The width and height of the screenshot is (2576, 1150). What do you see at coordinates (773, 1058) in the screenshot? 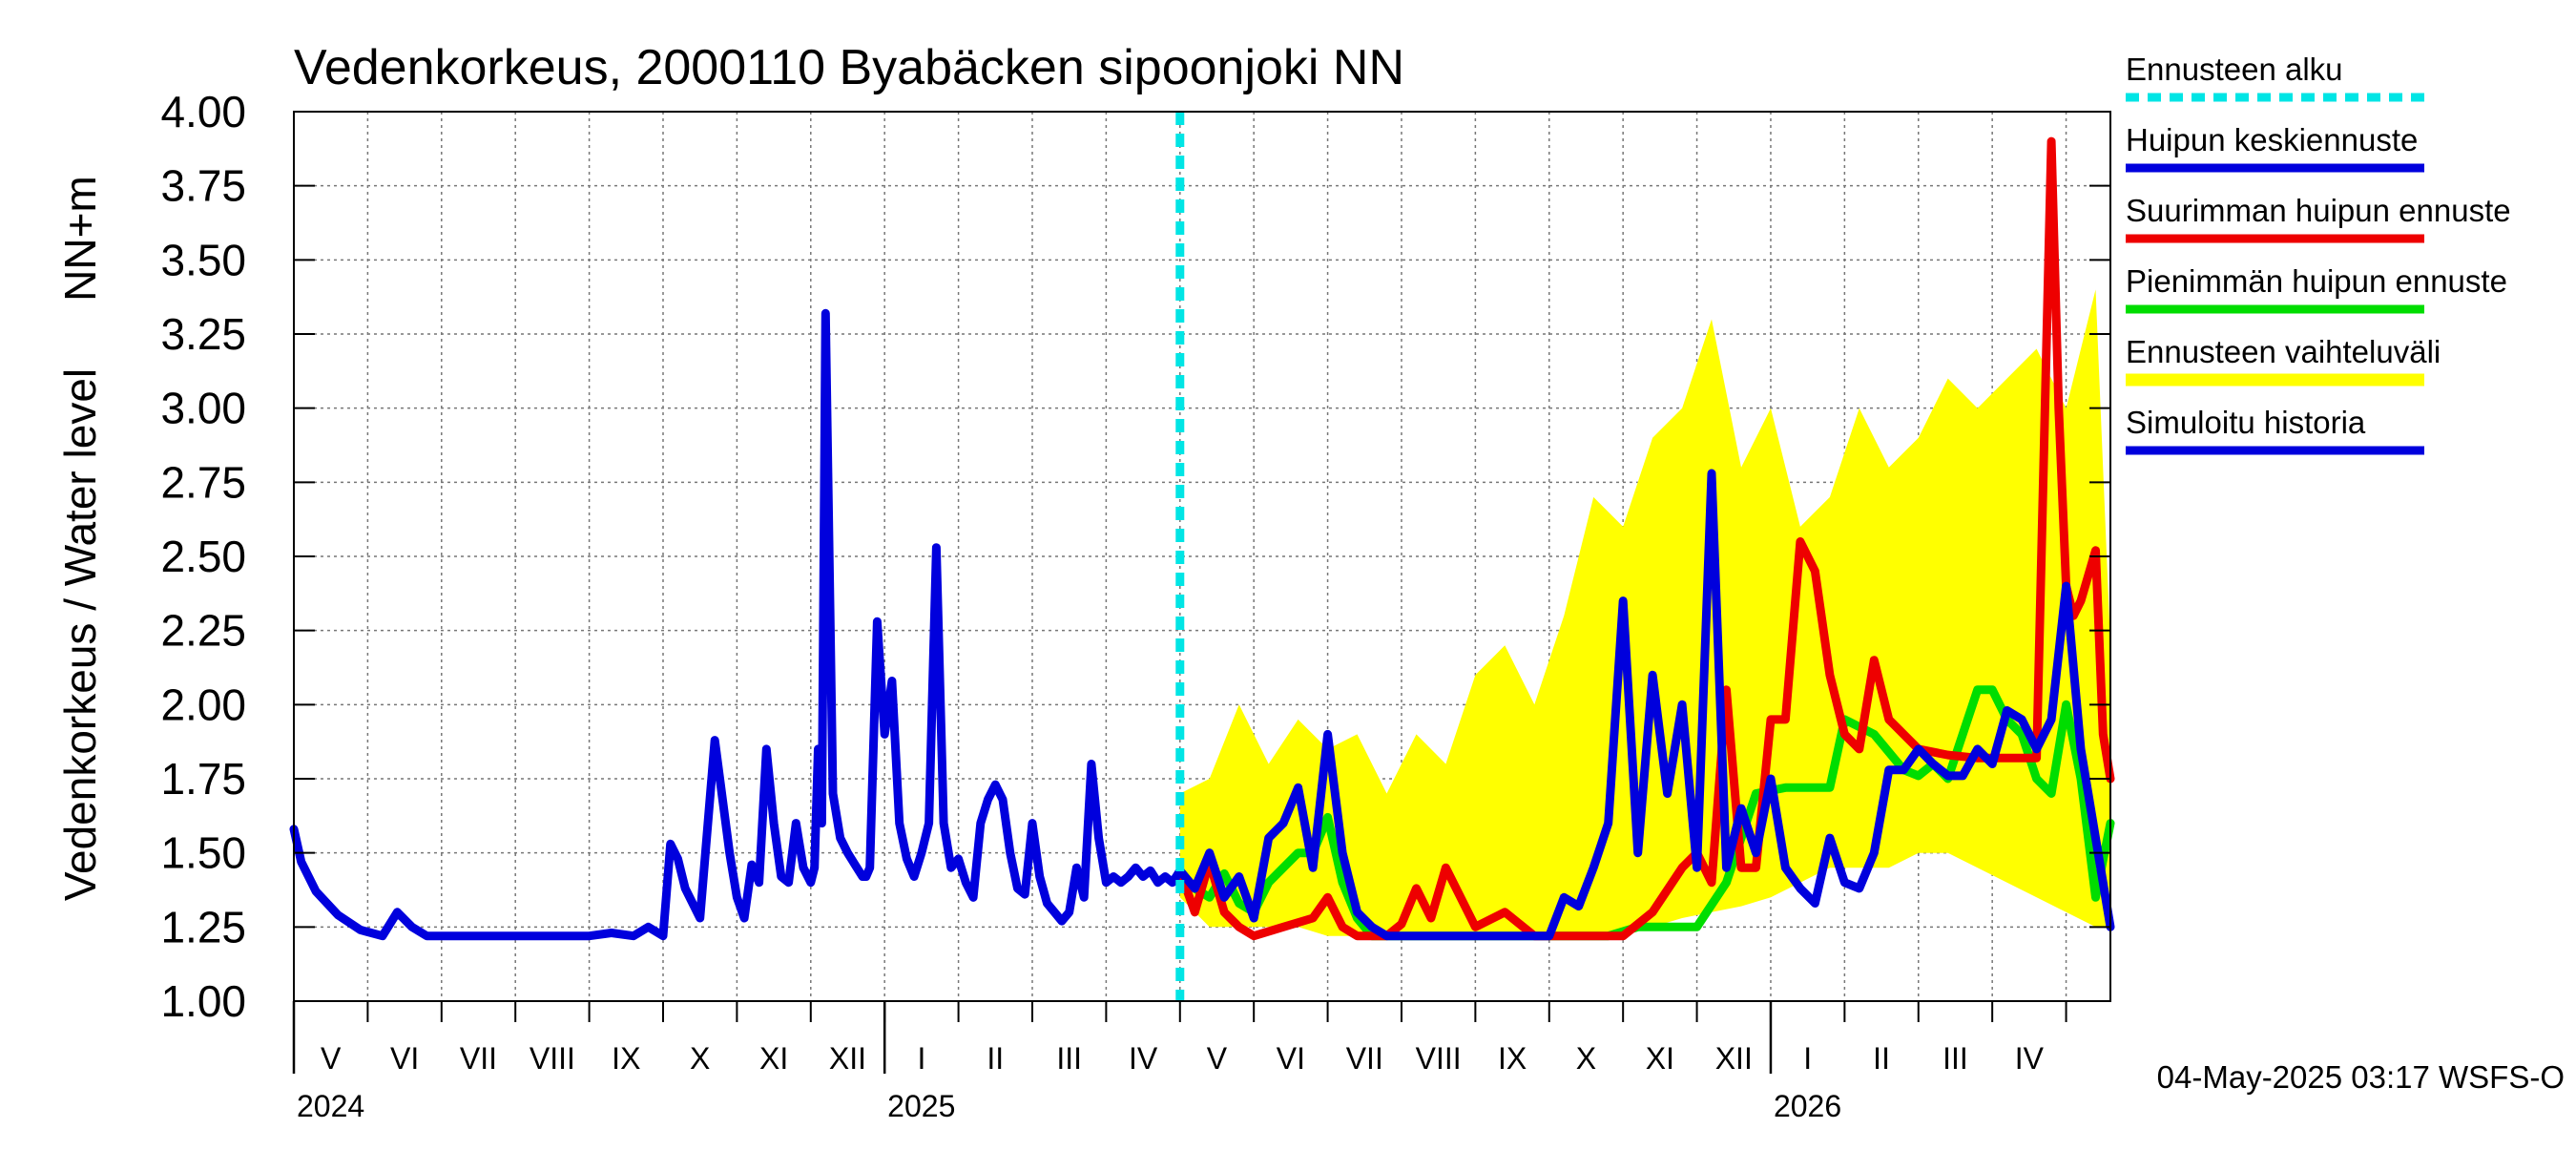
I see `x-month-label-6: XI` at bounding box center [773, 1058].